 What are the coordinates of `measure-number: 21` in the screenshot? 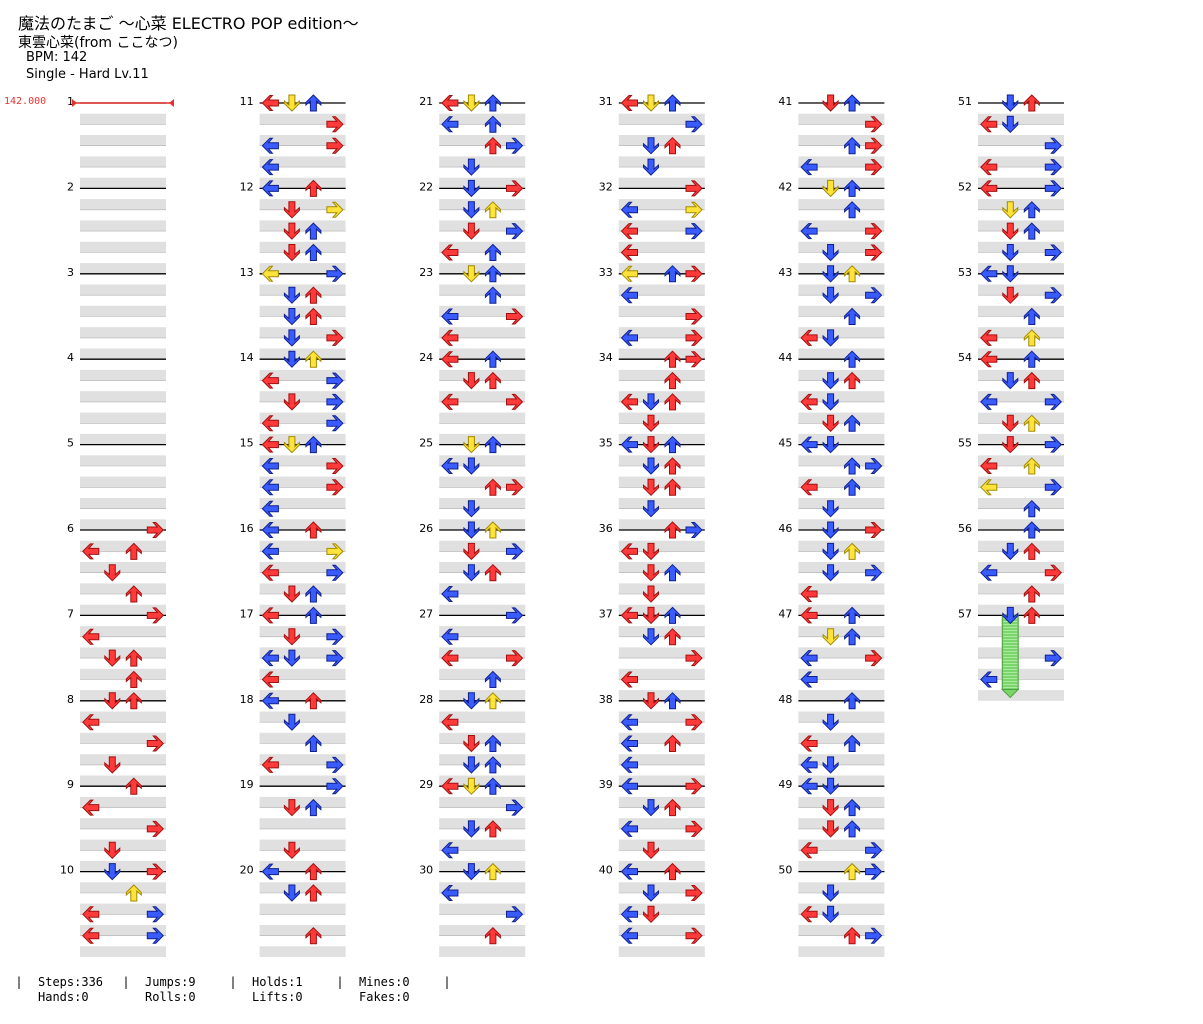 It's located at (426, 101).